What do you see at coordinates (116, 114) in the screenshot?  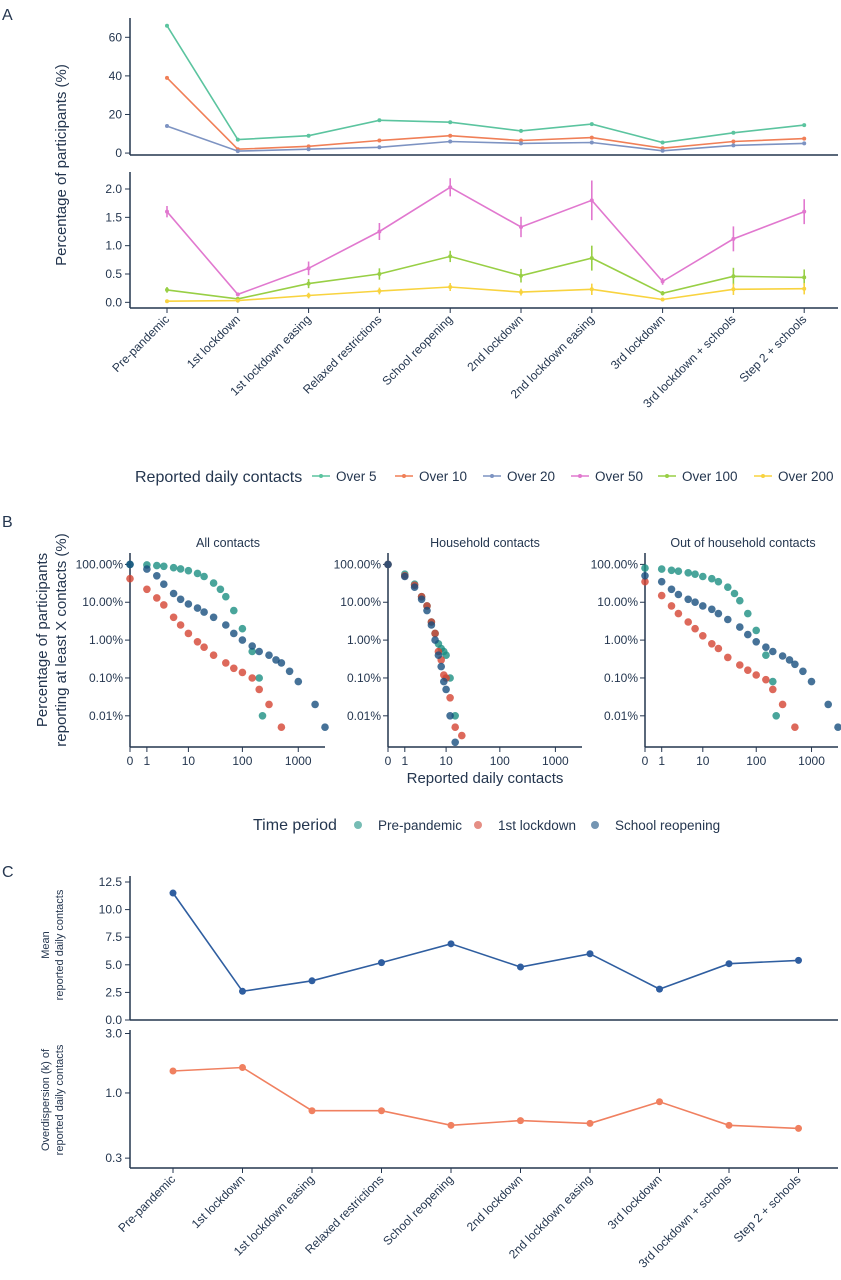 I see `panel-a-top-ytick-label: 20` at bounding box center [116, 114].